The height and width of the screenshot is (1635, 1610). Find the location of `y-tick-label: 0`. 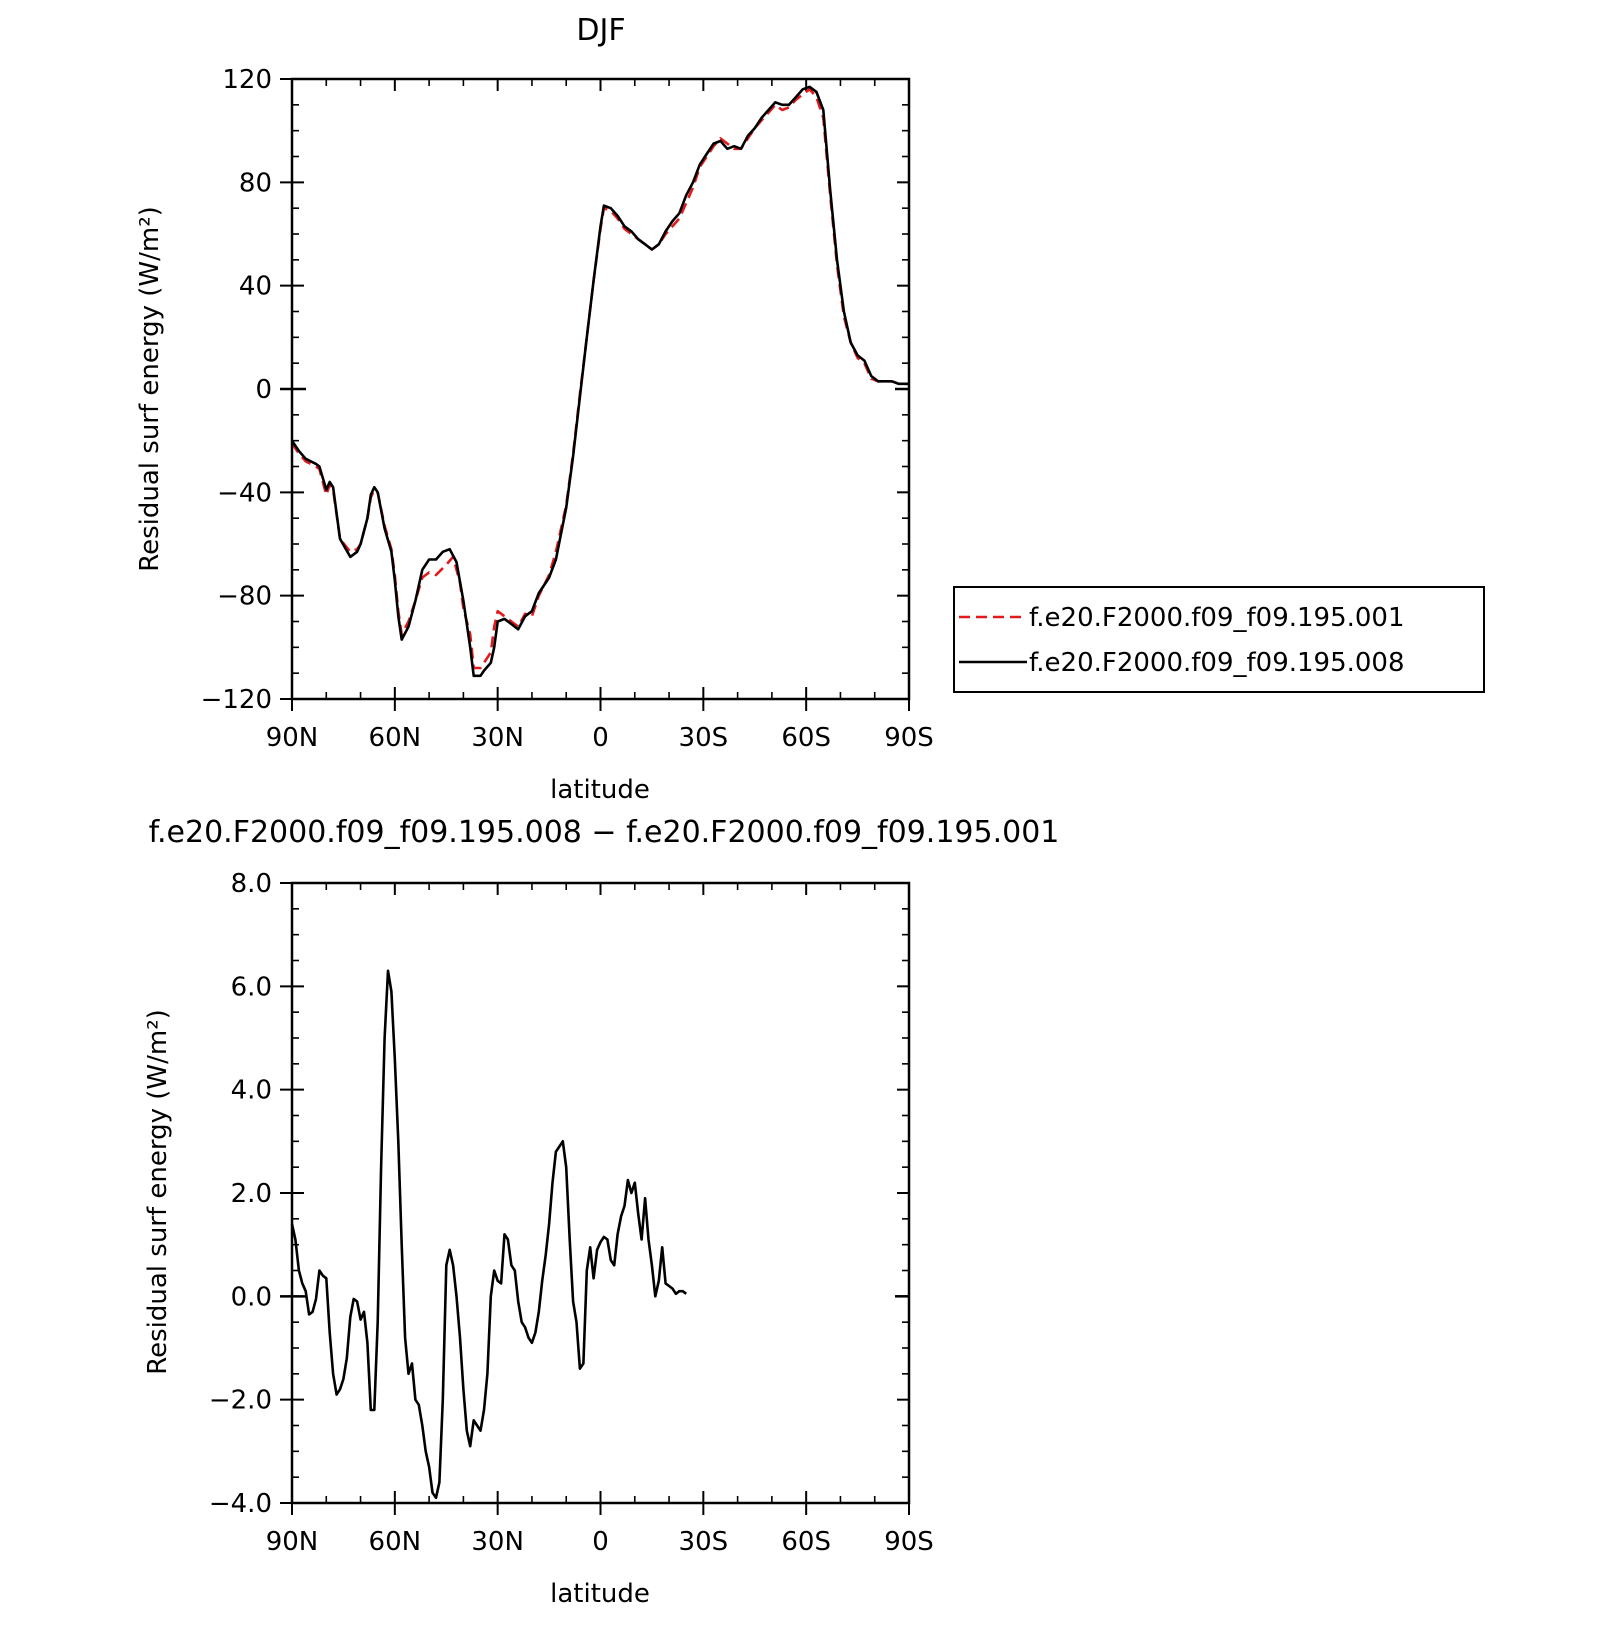

y-tick-label: 0 is located at coordinates (263, 390).